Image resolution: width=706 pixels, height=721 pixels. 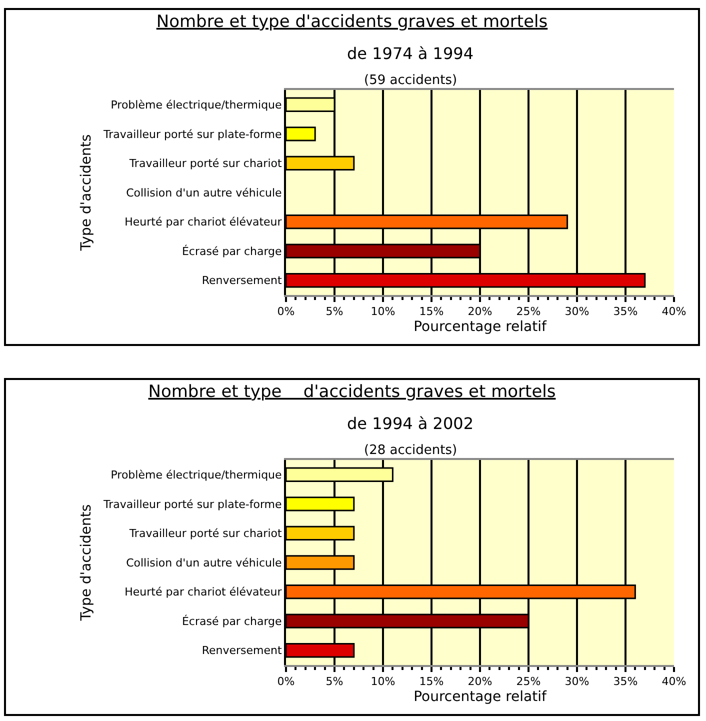 I want to click on chart-subtitle: de 1994 à 2002, so click(x=410, y=423).